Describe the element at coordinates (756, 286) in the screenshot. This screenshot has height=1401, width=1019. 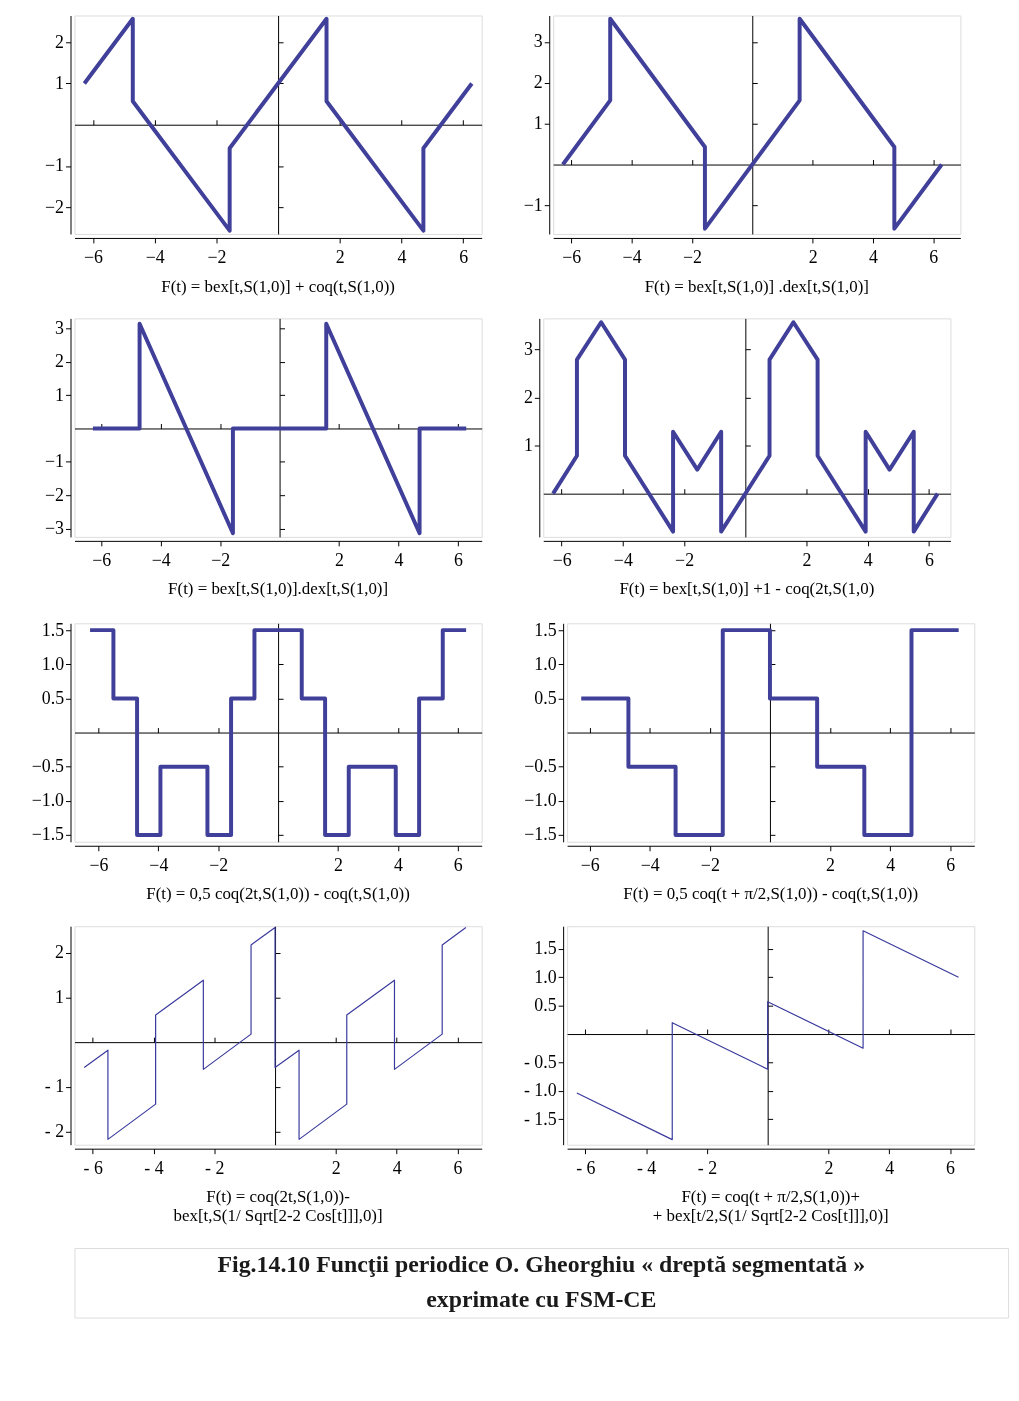
I see `text: F(t) = bex[t,S(1,0)] .dex[t,S(1,0)]` at that location.